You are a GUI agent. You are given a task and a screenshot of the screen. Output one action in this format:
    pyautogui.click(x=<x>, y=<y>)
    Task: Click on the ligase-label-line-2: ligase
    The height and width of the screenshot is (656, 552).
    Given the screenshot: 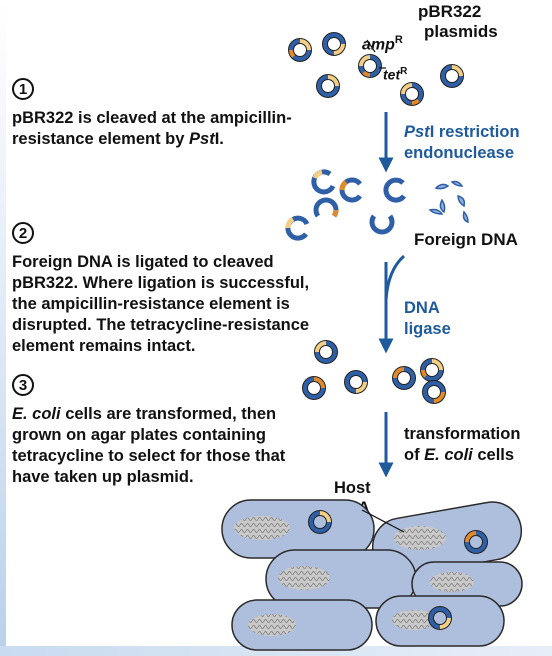 What is the action you would take?
    pyautogui.click(x=427, y=329)
    